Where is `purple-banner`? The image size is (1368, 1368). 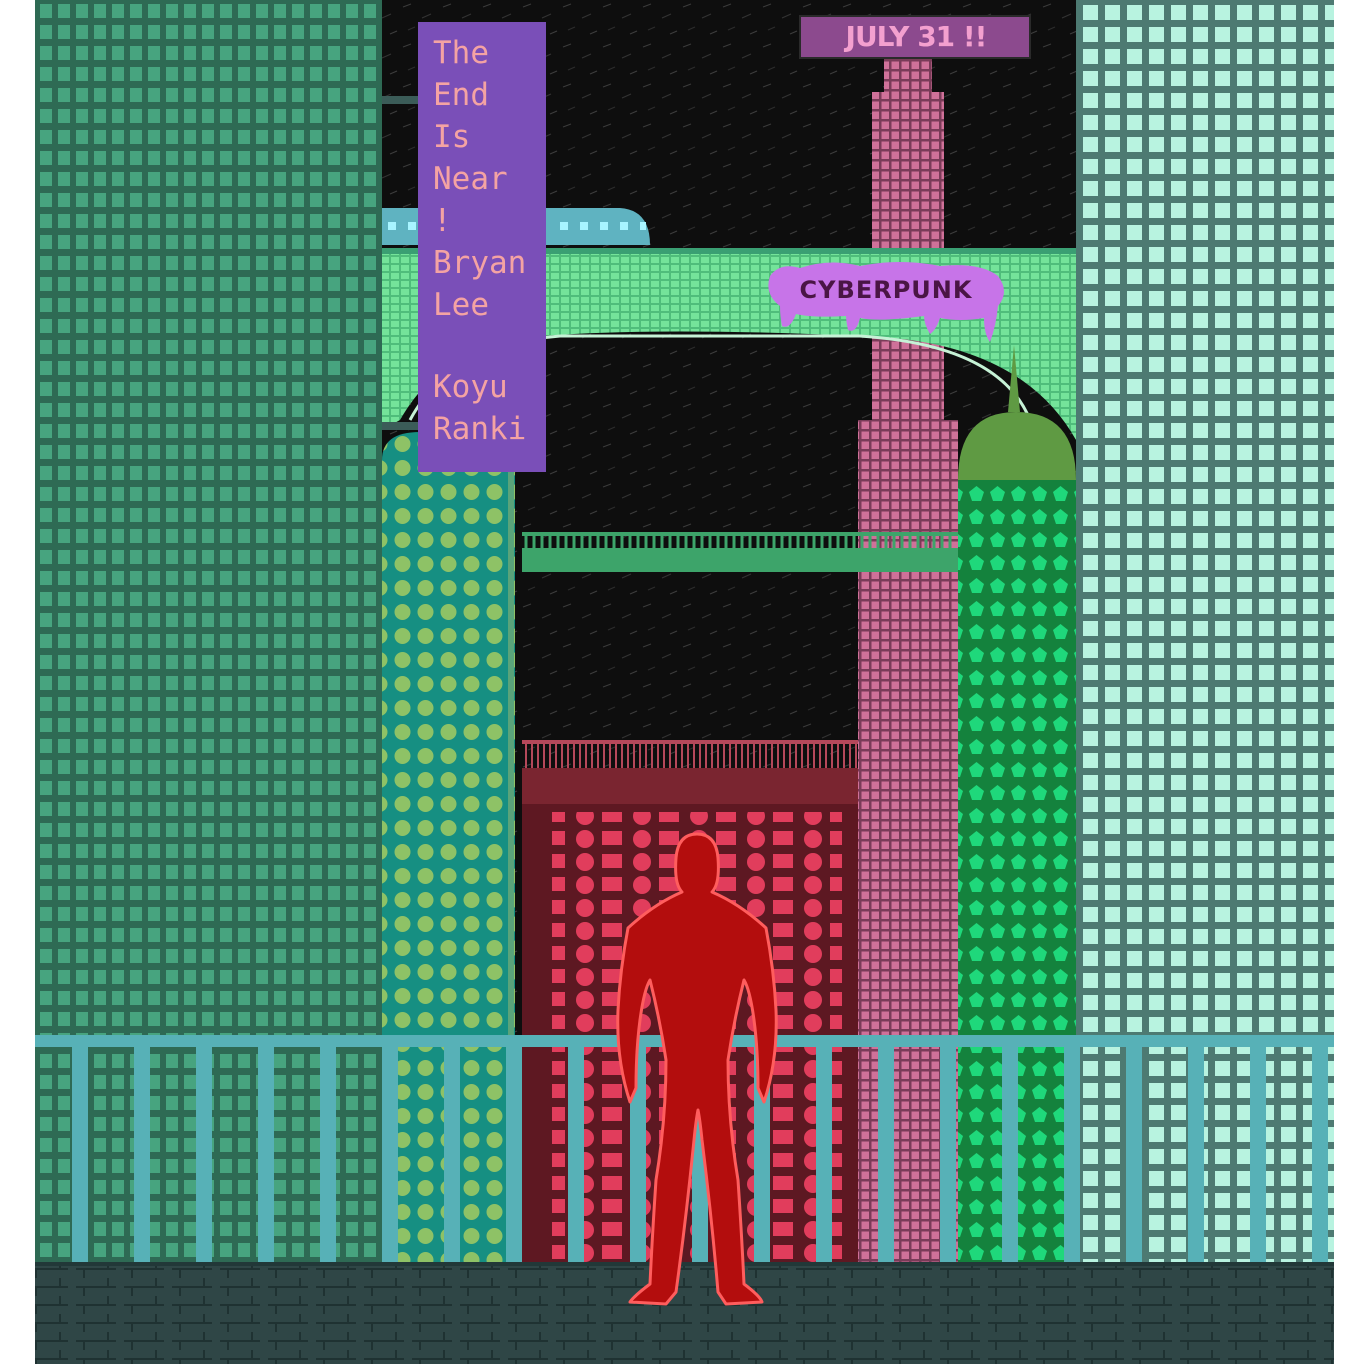 purple-banner is located at coordinates (482, 247).